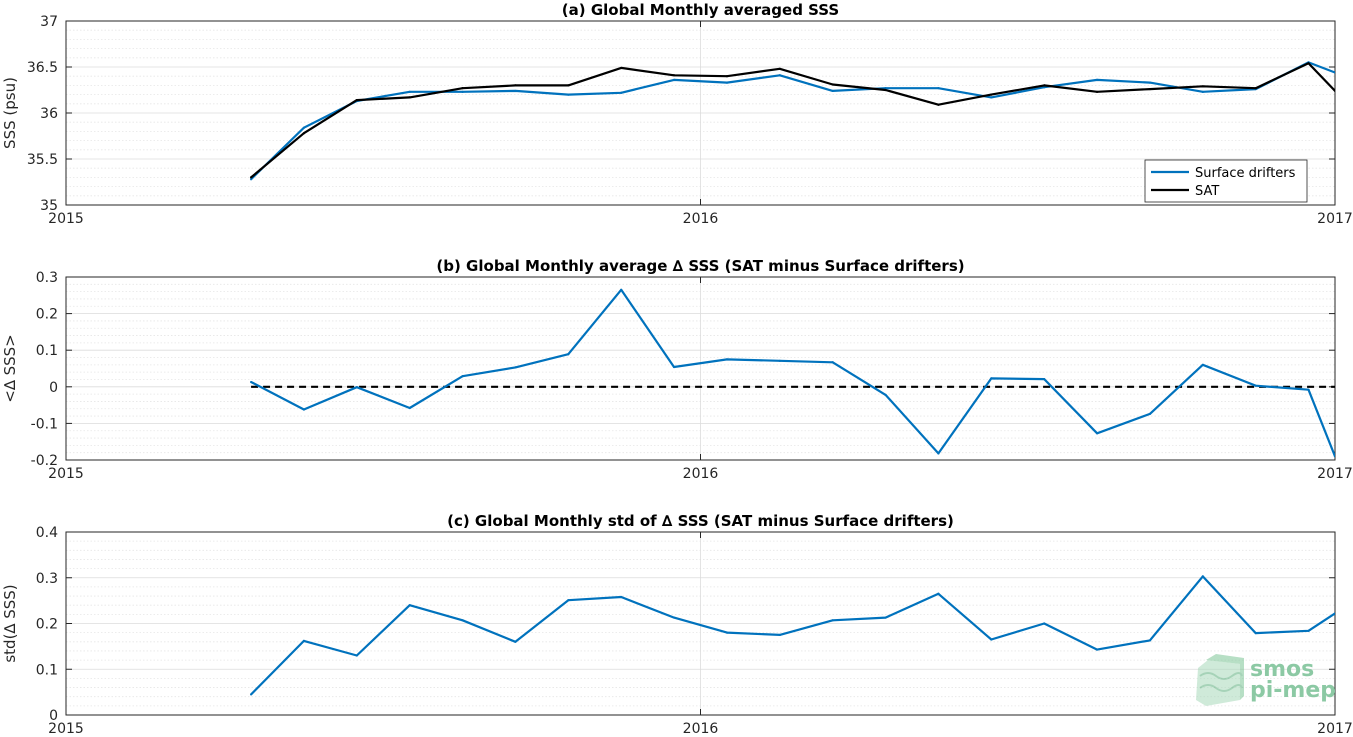 Image resolution: width=1353 pixels, height=737 pixels. I want to click on y-tick-label: 35, so click(49, 206).